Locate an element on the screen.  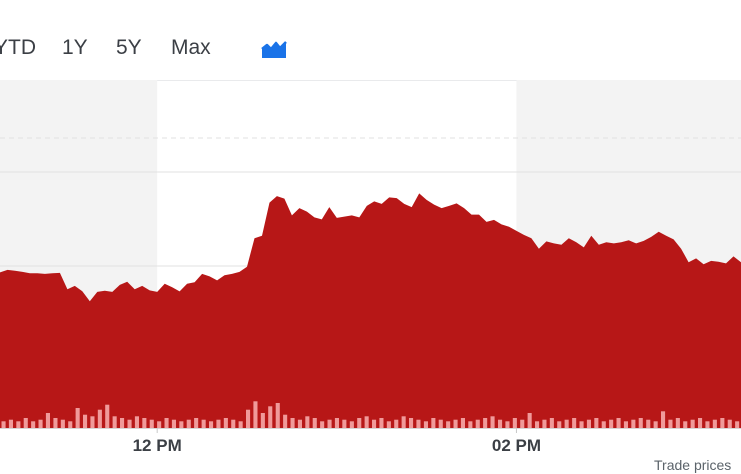
mountain-chart-icon is located at coordinates (274, 52).